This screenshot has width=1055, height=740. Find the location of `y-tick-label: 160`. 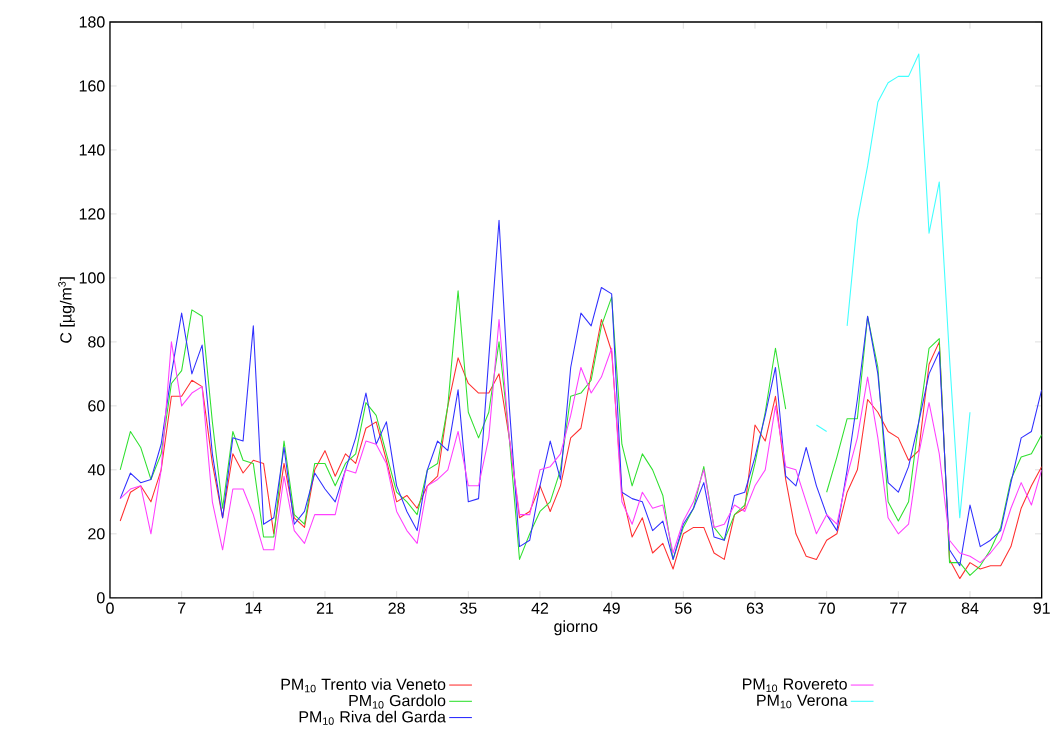

y-tick-label: 160 is located at coordinates (92, 86).